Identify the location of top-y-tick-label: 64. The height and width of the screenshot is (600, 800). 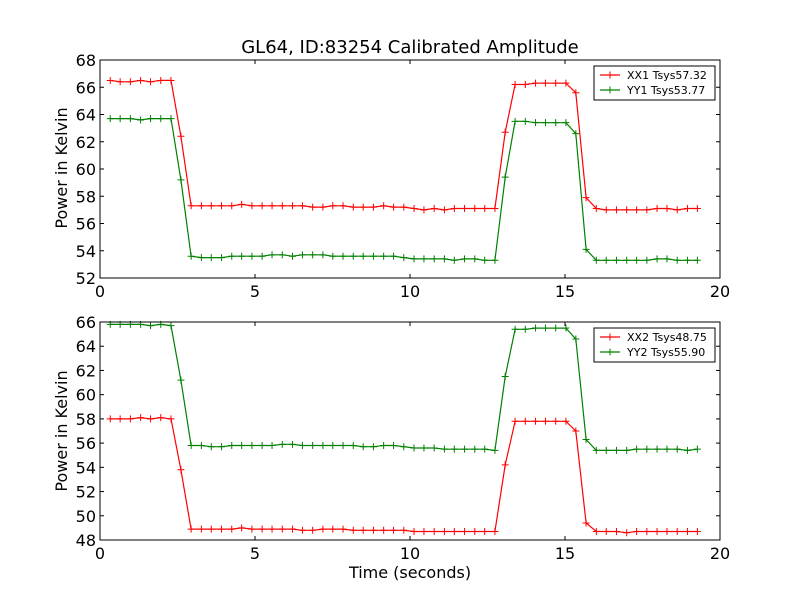
(86, 115).